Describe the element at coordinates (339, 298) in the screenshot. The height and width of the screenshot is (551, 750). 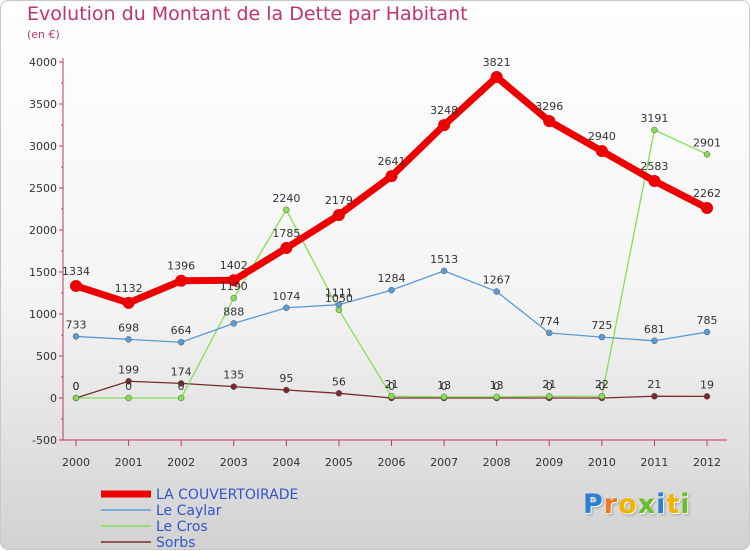
I see `data-label: 1050` at that location.